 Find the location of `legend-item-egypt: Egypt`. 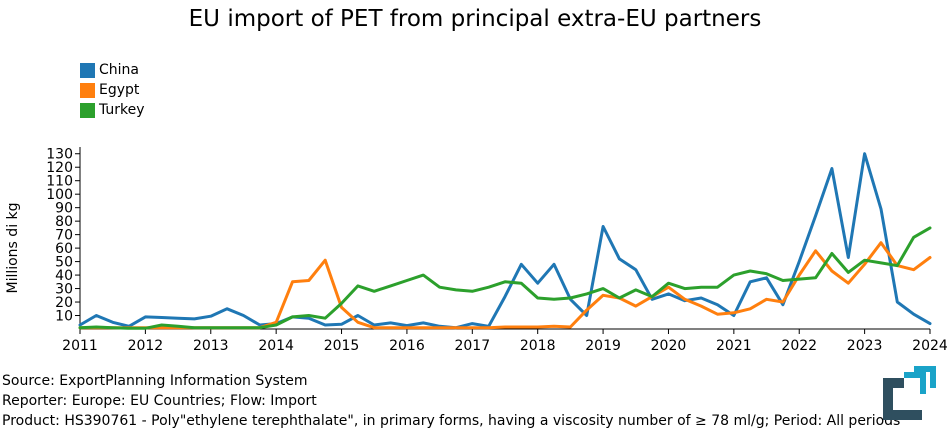

legend-item-egypt: Egypt is located at coordinates (112, 90).